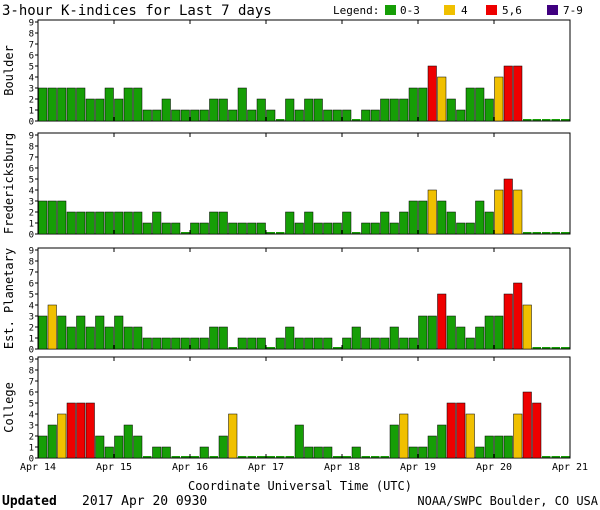 The width and height of the screenshot is (600, 510). What do you see at coordinates (300, 486) in the screenshot?
I see `x-axis-label: Coordinate Universal Time (UTC)` at bounding box center [300, 486].